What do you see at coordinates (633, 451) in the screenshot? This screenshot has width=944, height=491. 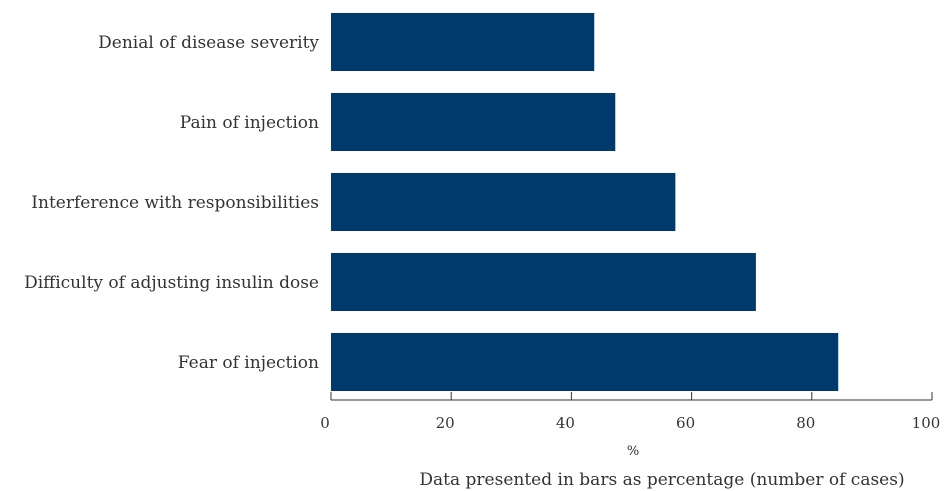 I see `x-axis-label: %` at bounding box center [633, 451].